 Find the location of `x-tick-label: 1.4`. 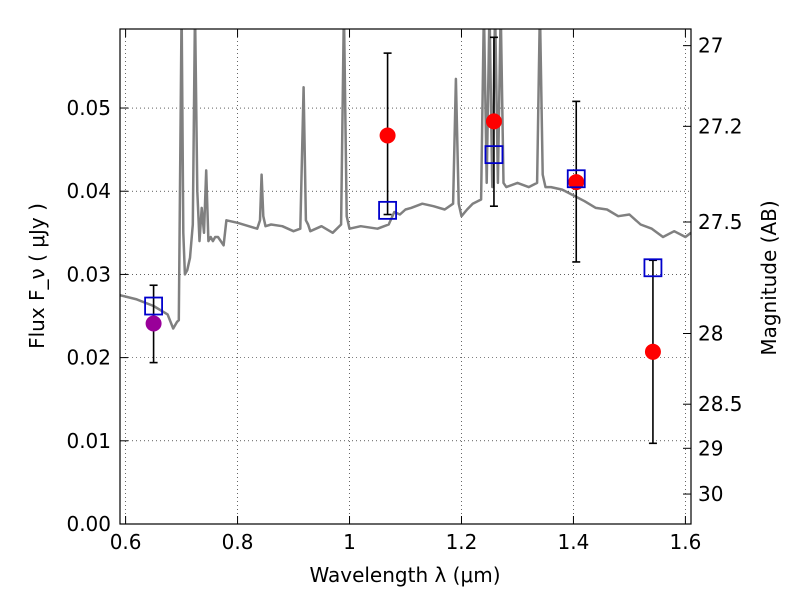

x-tick-label: 1.4 is located at coordinates (574, 542).